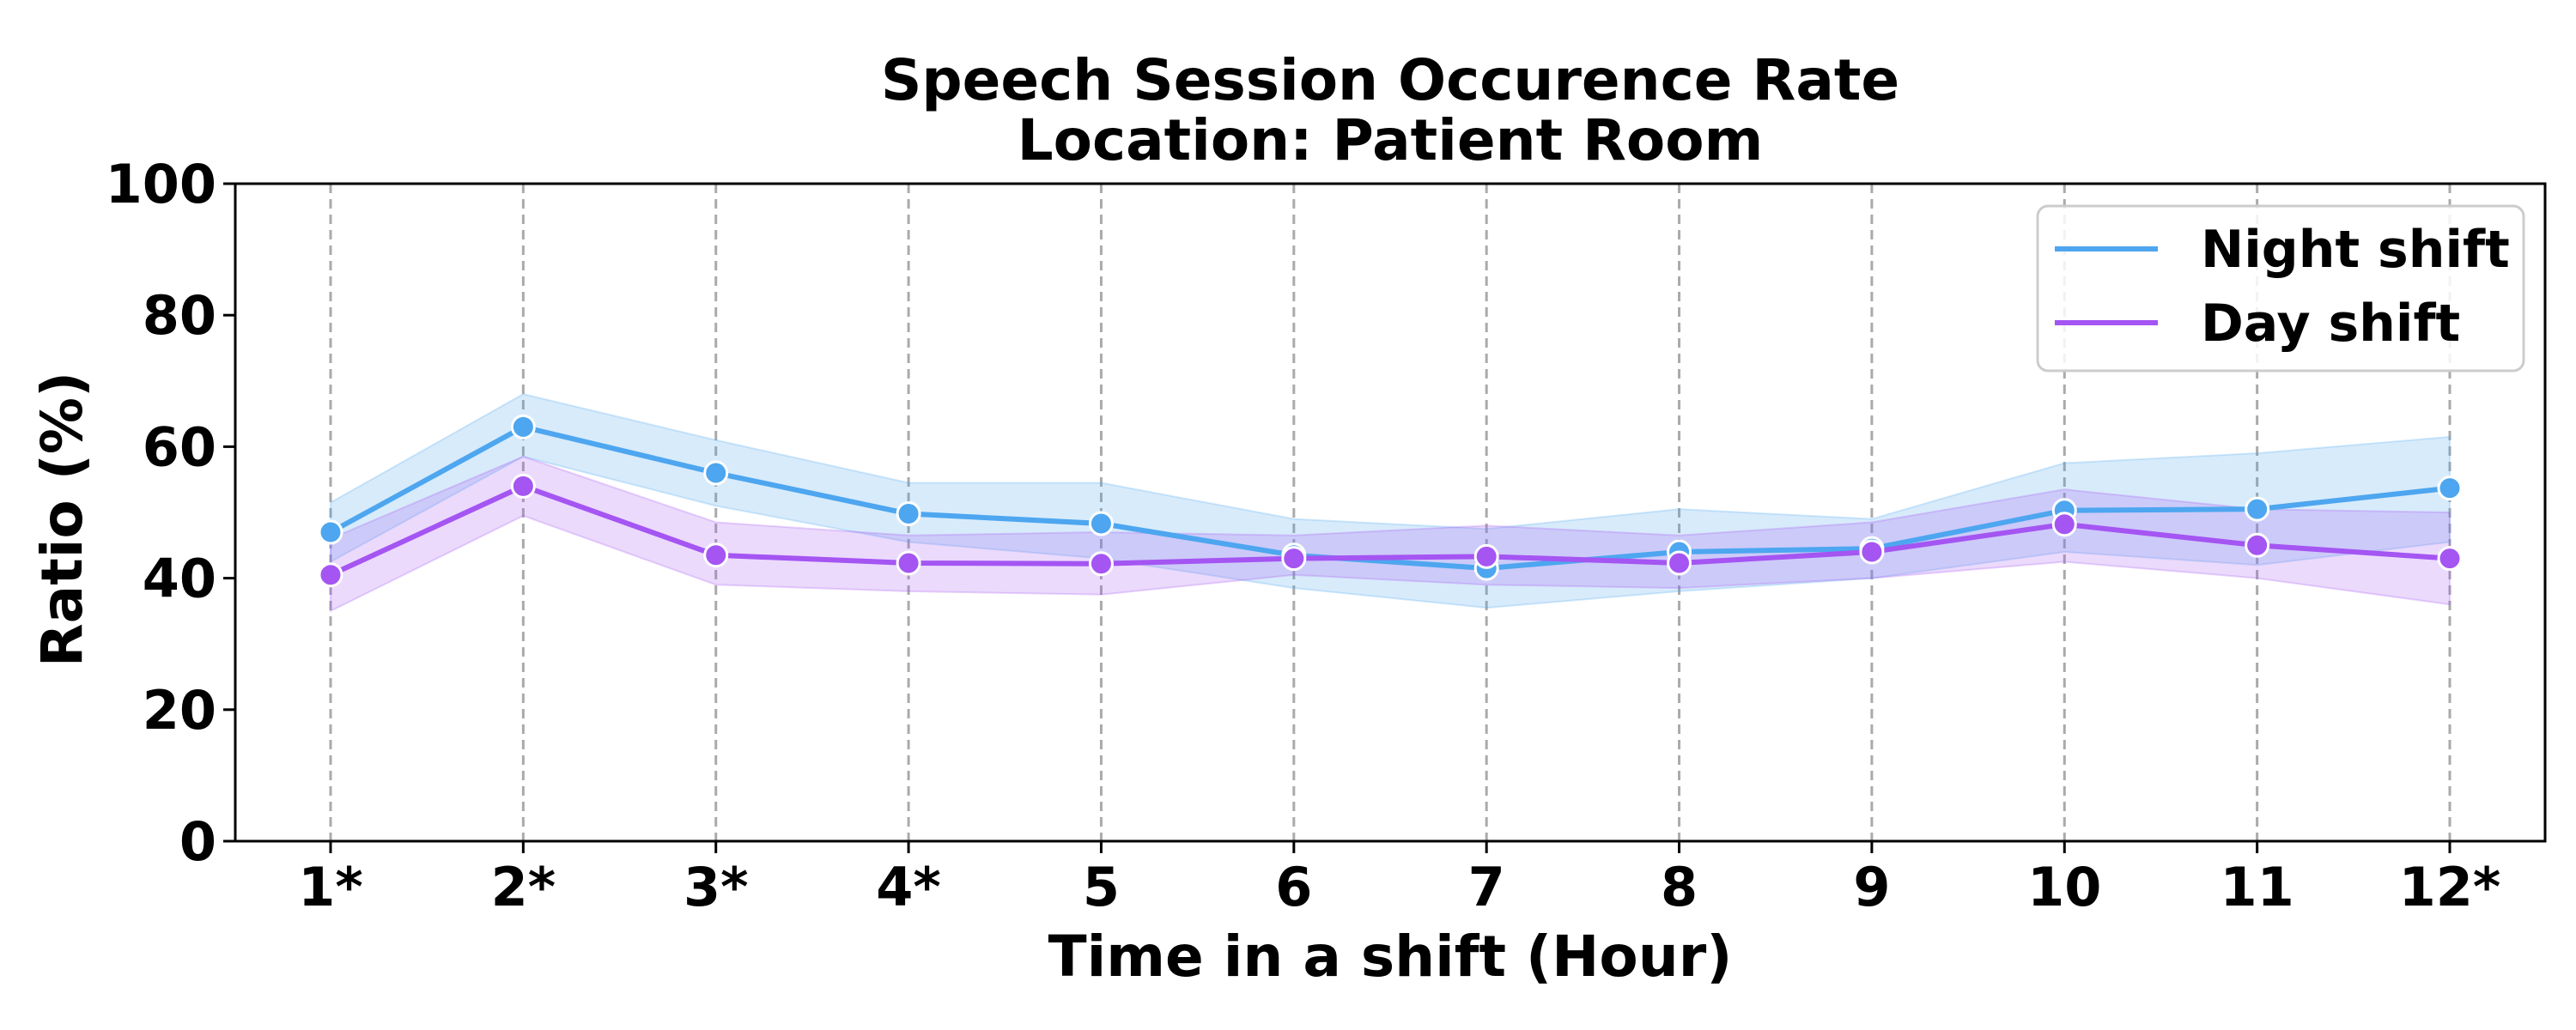 The width and height of the screenshot is (2576, 1030). What do you see at coordinates (1101, 887) in the screenshot?
I see `x-tick-label: 5` at bounding box center [1101, 887].